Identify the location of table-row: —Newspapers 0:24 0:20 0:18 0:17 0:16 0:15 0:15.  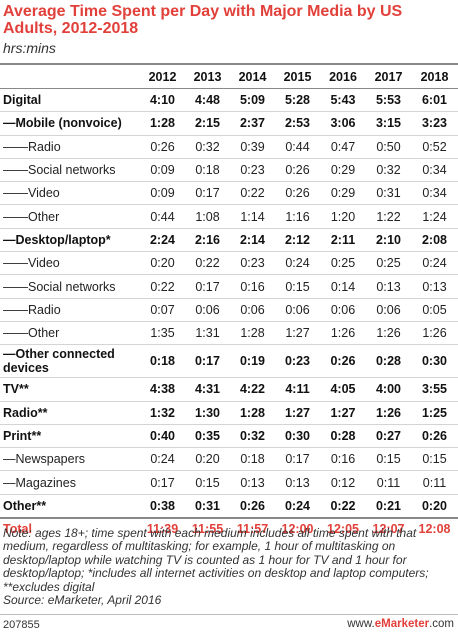
(229, 459).